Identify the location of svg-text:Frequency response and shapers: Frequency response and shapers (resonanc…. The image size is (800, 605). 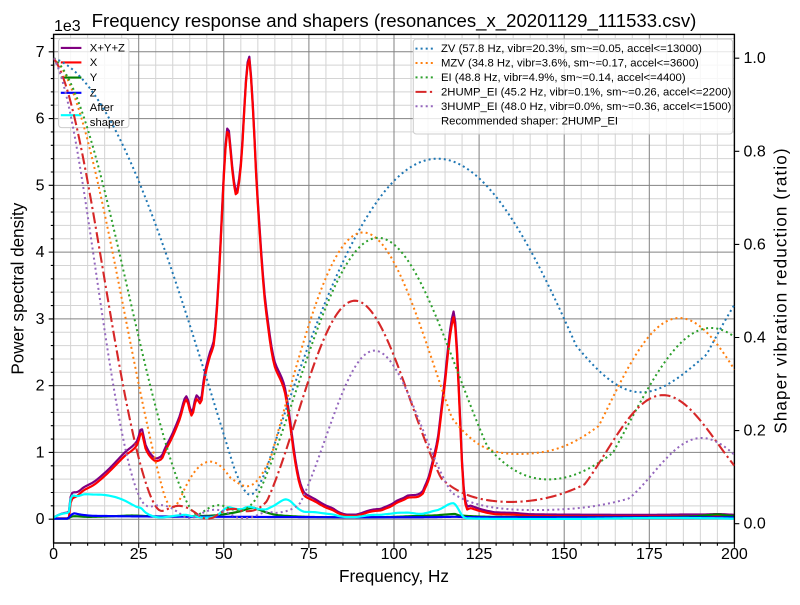
(394, 21).